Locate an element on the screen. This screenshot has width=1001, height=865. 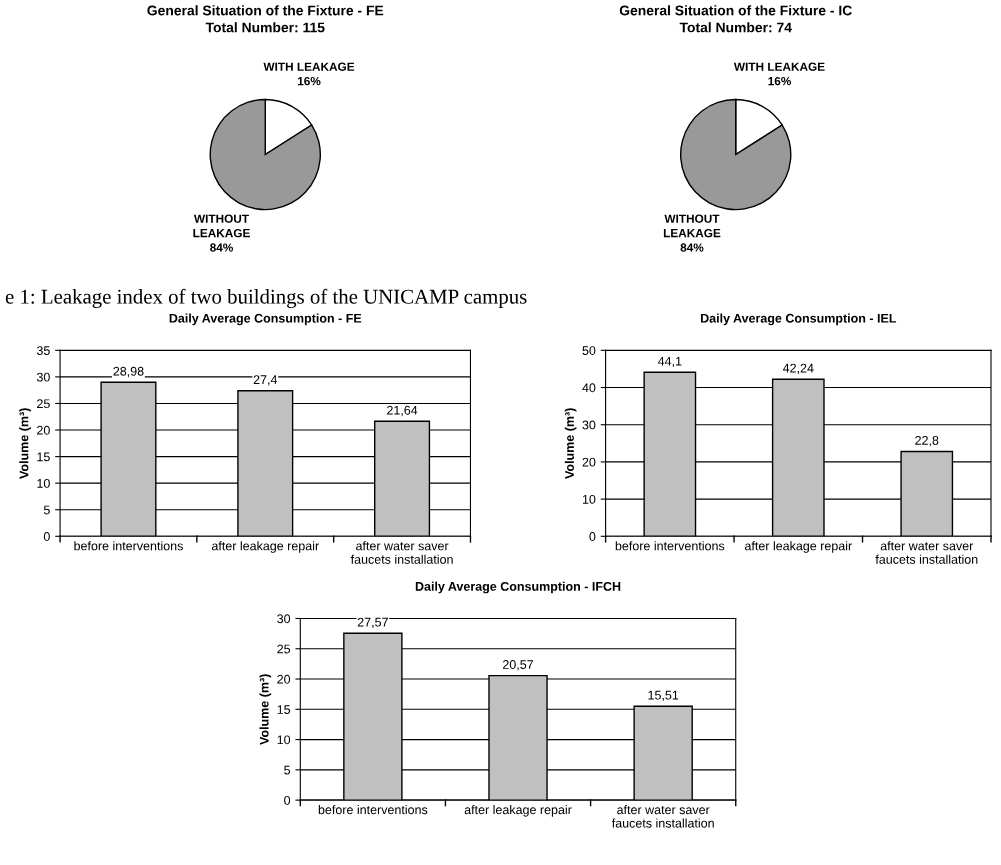
data-label: 44,1 is located at coordinates (669, 362).